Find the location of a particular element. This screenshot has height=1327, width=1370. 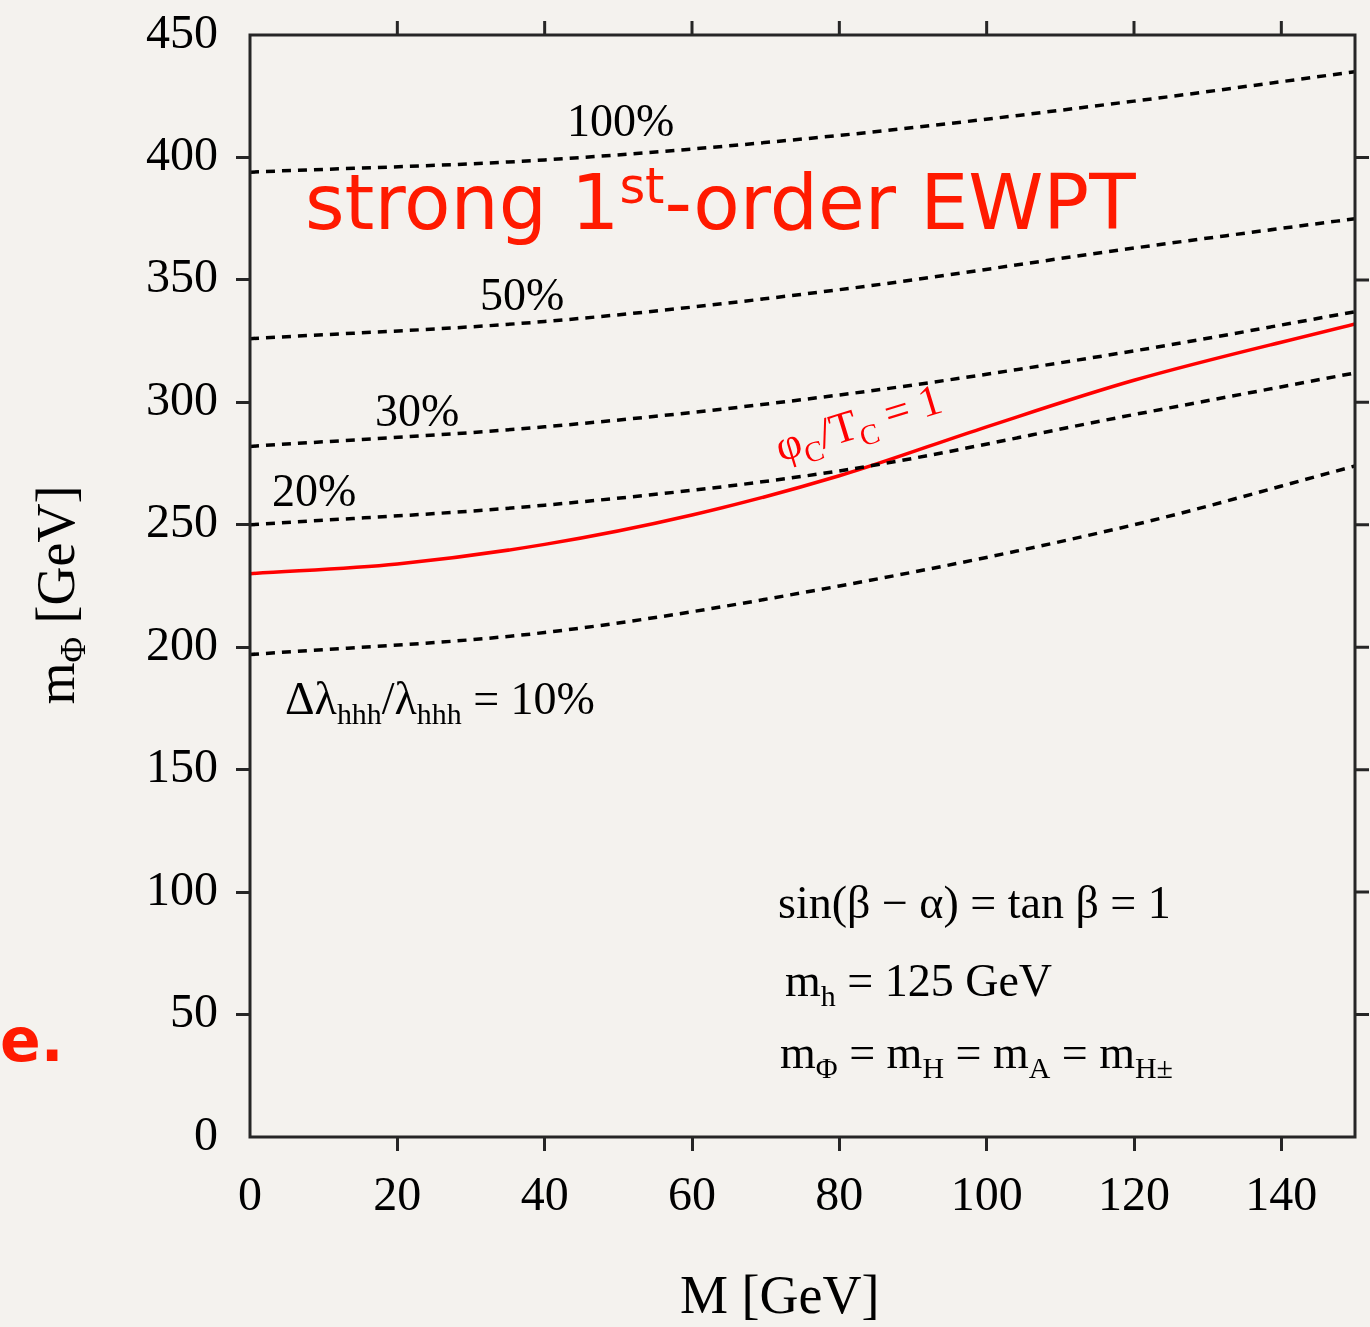

y-tick-label: 50 is located at coordinates (194, 1011).